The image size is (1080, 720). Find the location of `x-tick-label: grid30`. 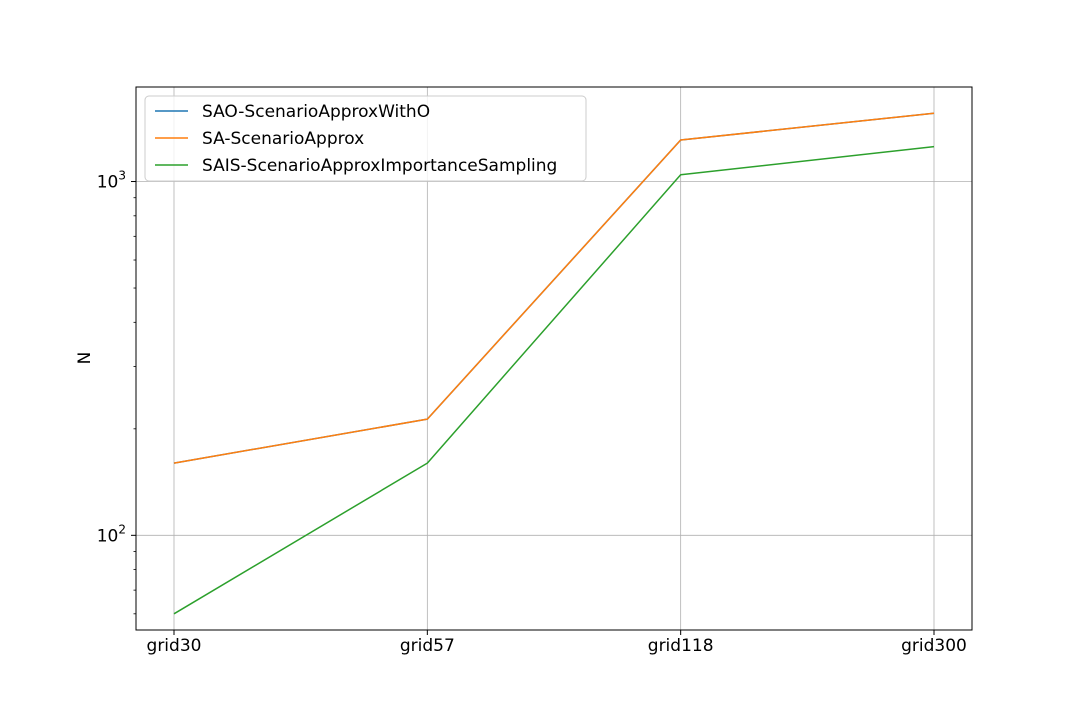

x-tick-label: grid30 is located at coordinates (174, 646).